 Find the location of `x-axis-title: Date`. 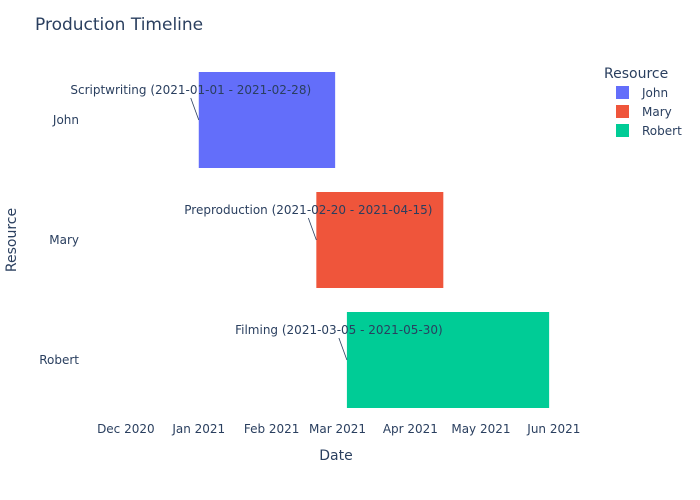

x-axis-title: Date is located at coordinates (335, 456).